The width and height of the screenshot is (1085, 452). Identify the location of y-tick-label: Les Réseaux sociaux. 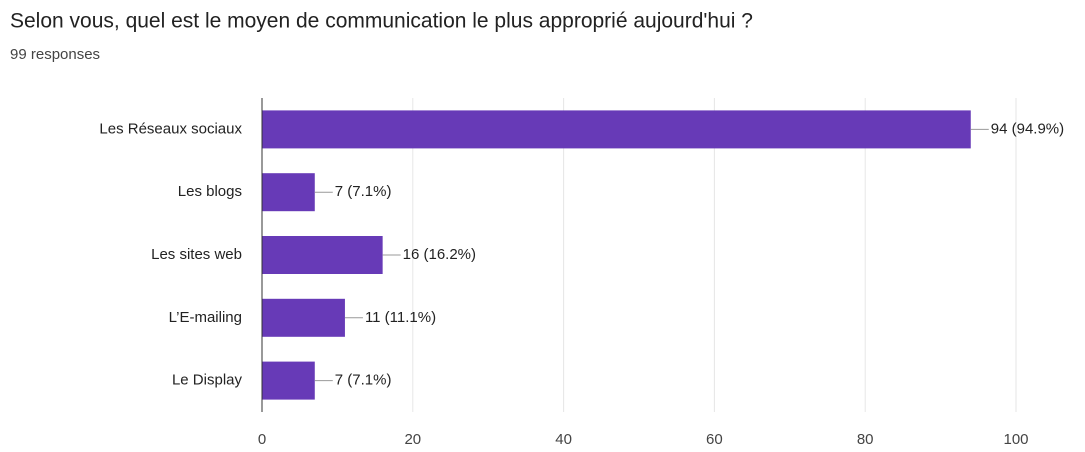
(170, 128).